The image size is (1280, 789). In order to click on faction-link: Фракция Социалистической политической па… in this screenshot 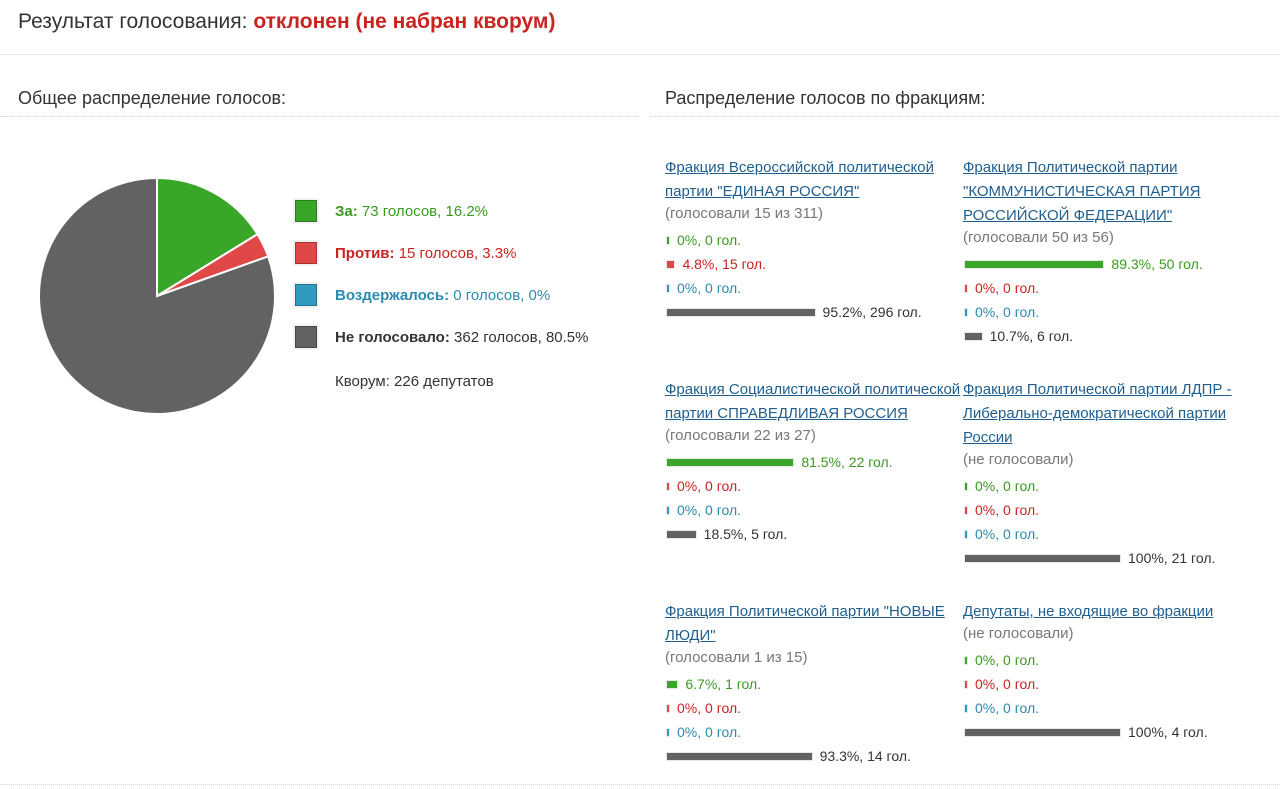, I will do `click(813, 401)`.